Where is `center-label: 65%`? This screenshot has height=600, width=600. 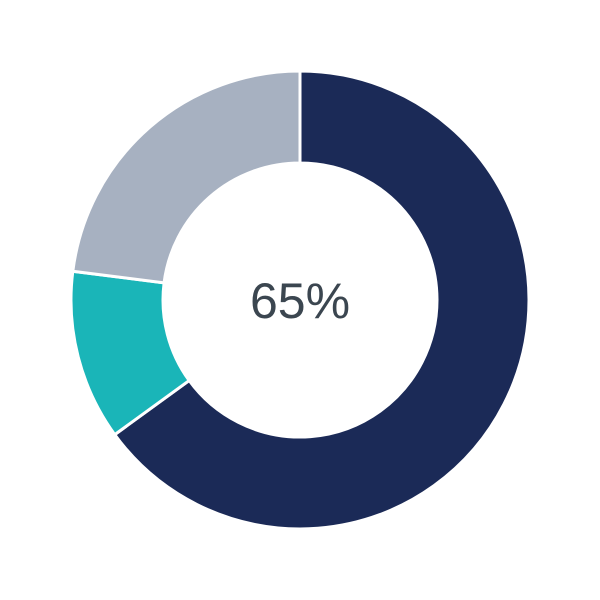
center-label: 65% is located at coordinates (300, 301).